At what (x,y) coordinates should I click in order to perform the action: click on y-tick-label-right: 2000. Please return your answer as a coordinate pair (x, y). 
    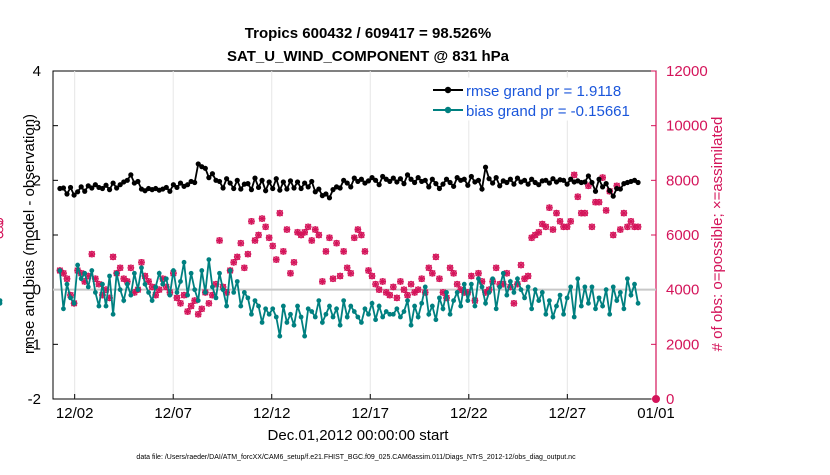
    Looking at the image, I should click on (682, 344).